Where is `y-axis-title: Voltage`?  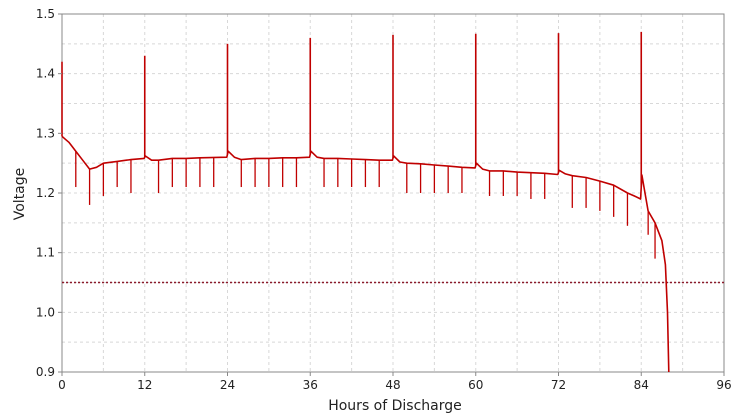 y-axis-title: Voltage is located at coordinates (20, 194).